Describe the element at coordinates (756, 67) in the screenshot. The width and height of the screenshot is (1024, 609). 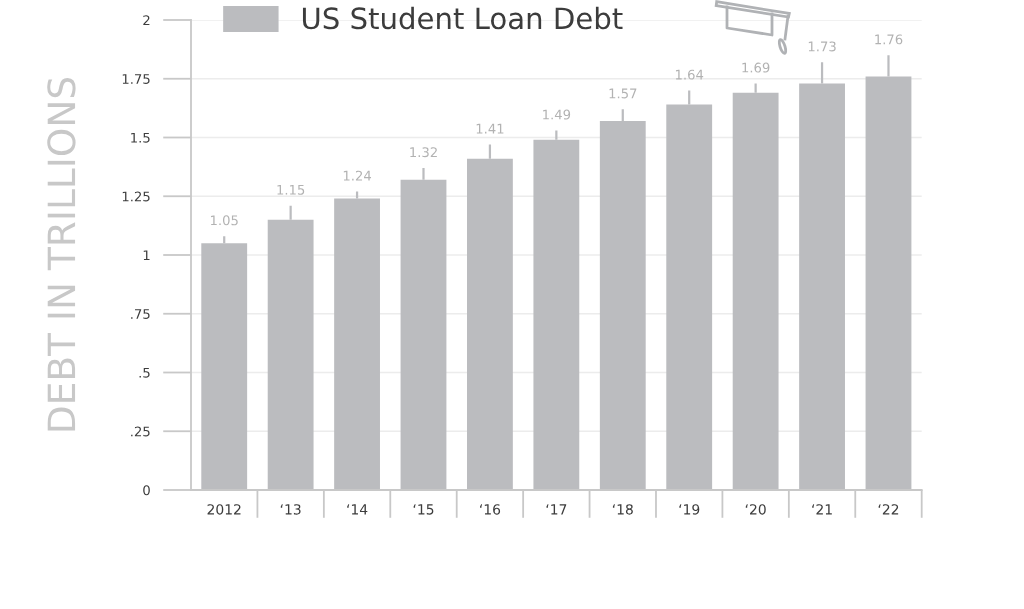
I see `data-label: 1.69` at that location.